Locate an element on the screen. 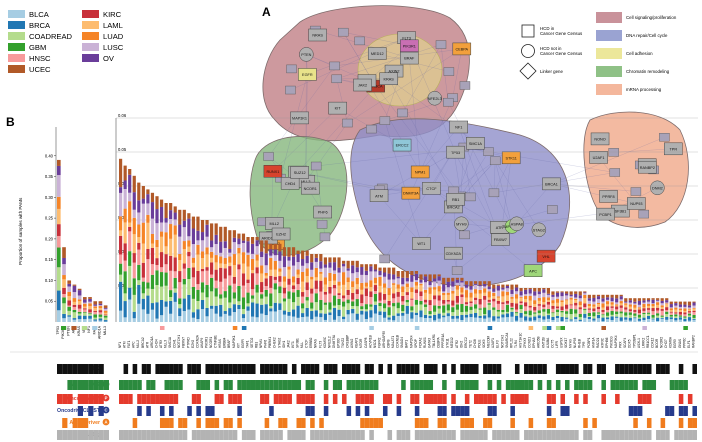 The image size is (702, 442). right-bar-atm is located at coordinates (125, 243).